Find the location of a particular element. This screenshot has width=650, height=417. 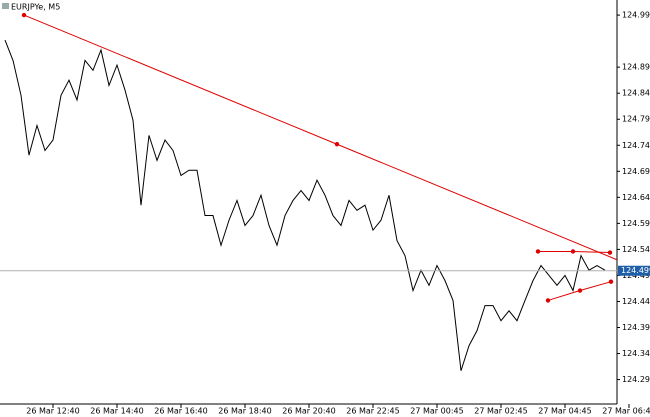

x-tick-label: 26 Mar 14:40 is located at coordinates (116, 411).